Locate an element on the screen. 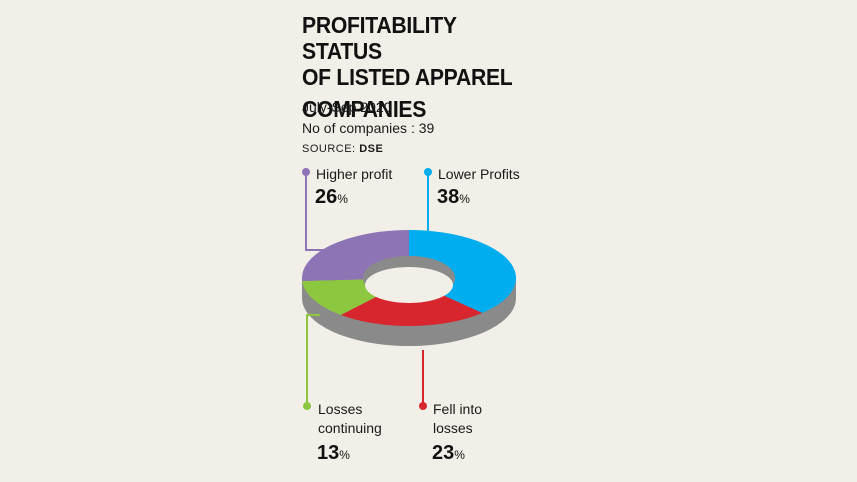  leader-dot-lower-profits is located at coordinates (428, 172).